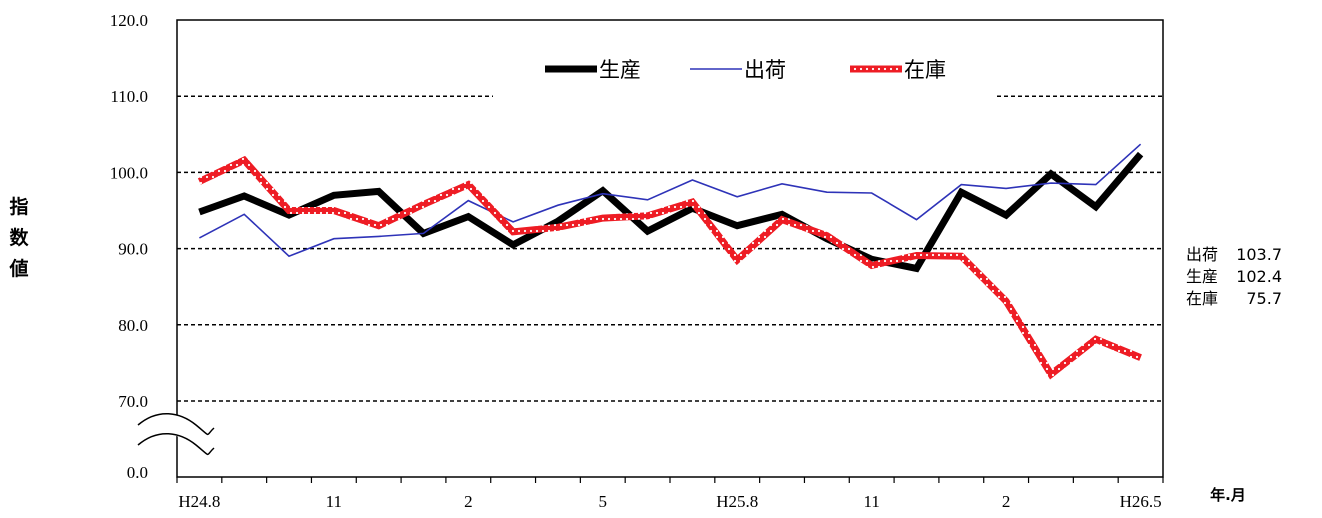 This screenshot has height=518, width=1322. Describe the element at coordinates (1264, 298) in the screenshot. I see `end-label-value: 75.7` at that location.